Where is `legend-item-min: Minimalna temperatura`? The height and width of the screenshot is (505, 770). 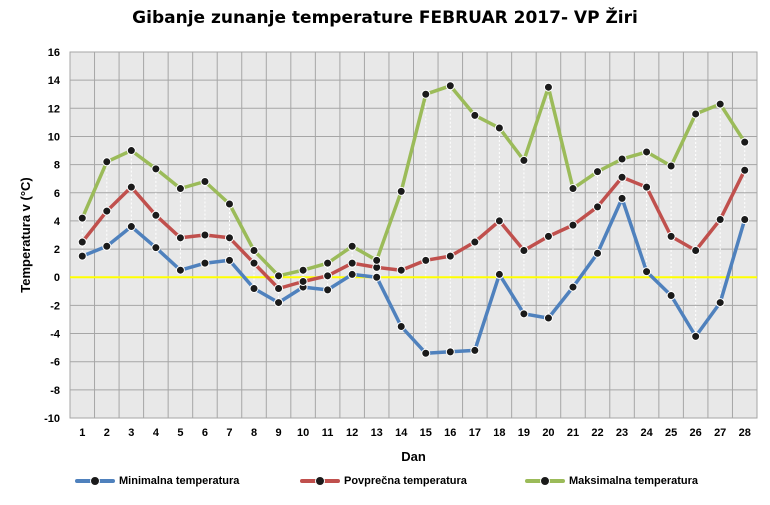 legend-item-min: Minimalna temperatura is located at coordinates (157, 481).